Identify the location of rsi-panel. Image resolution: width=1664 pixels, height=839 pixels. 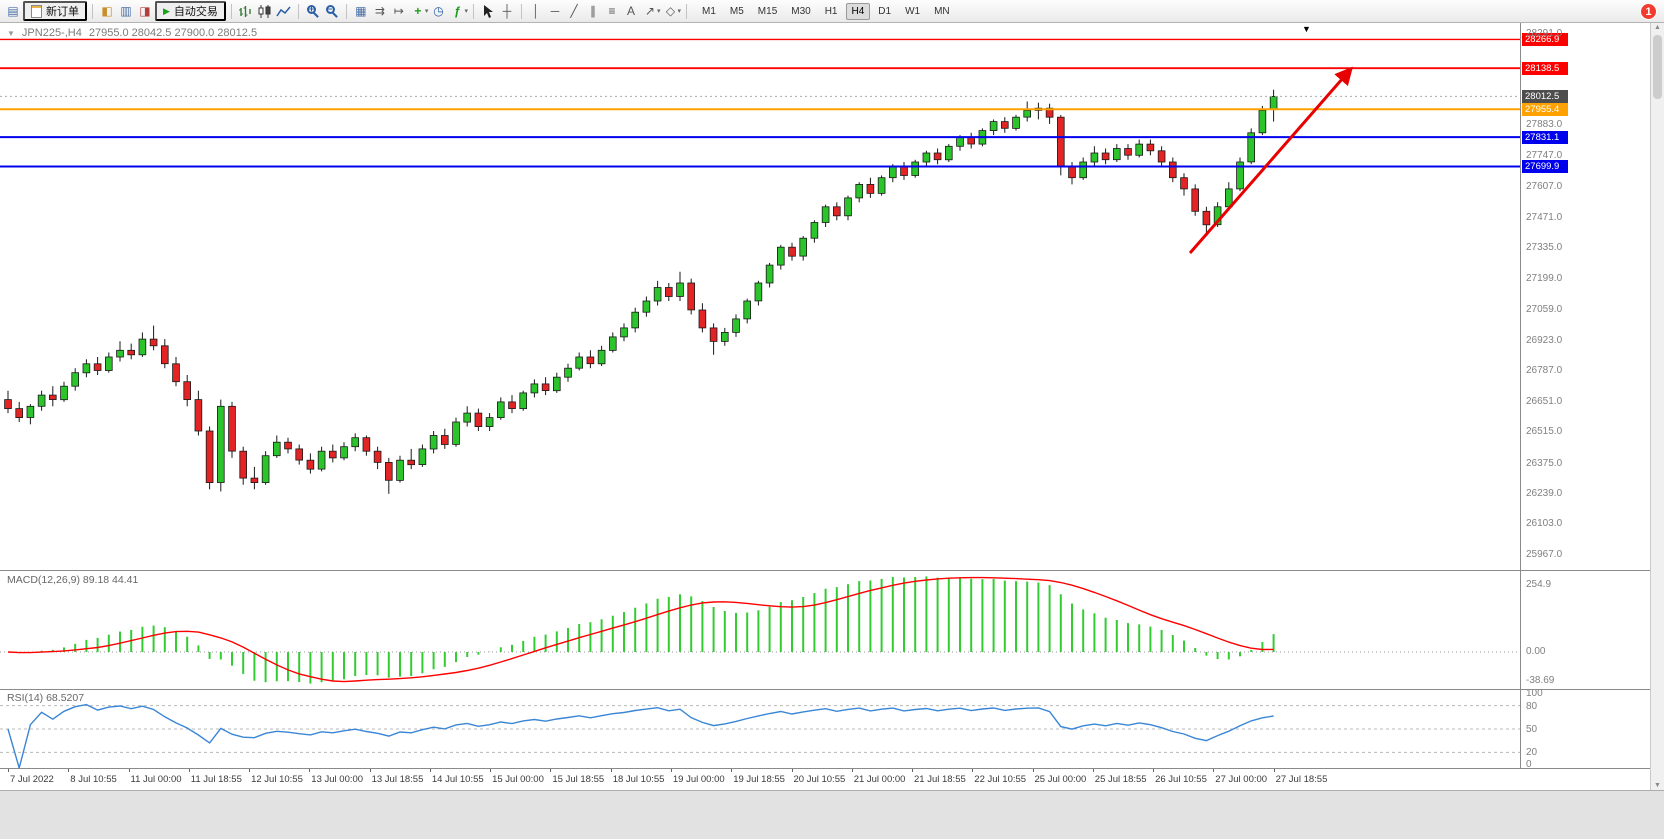
(760, 729).